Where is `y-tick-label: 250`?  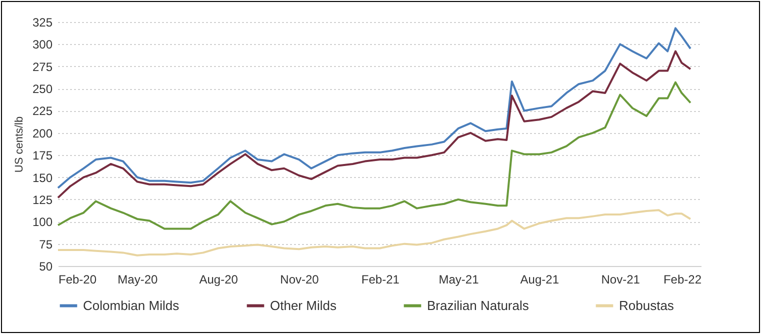
y-tick-label: 250 is located at coordinates (42, 89).